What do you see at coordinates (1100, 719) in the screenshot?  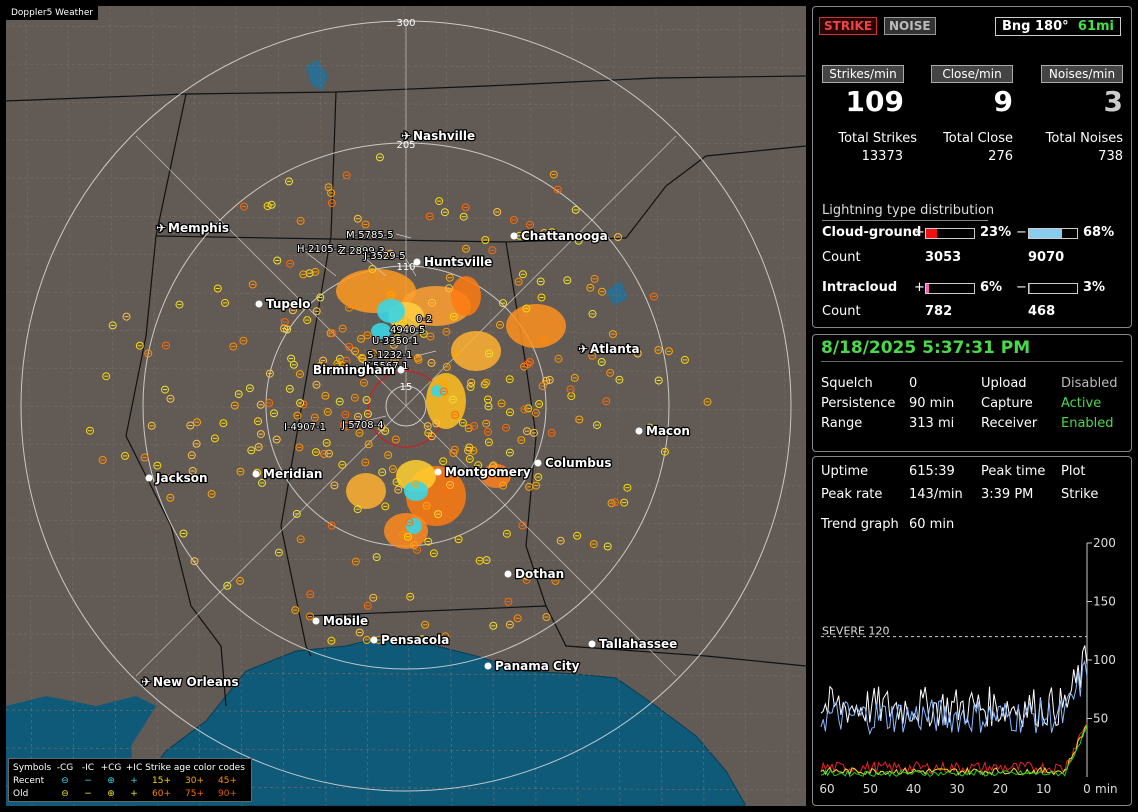 I see `trend-y-tick: 50` at bounding box center [1100, 719].